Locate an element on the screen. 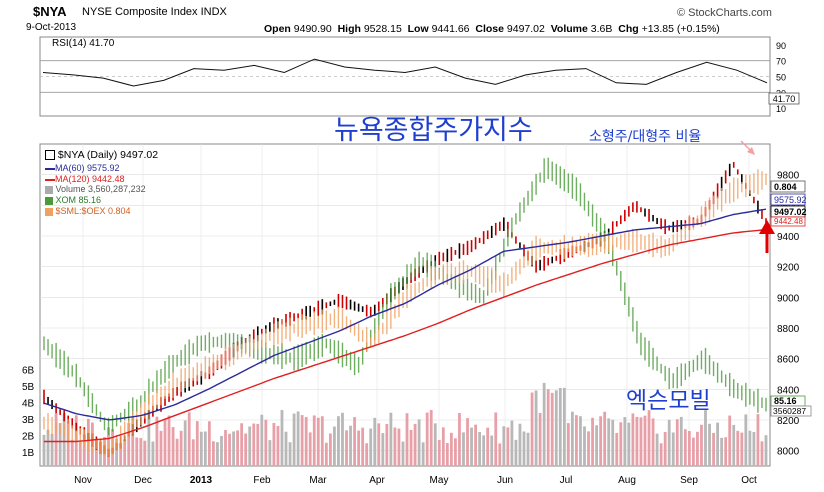 The height and width of the screenshot is (492, 824). legend-ratio: $SML:$OEX 0.804 is located at coordinates (88, 211).